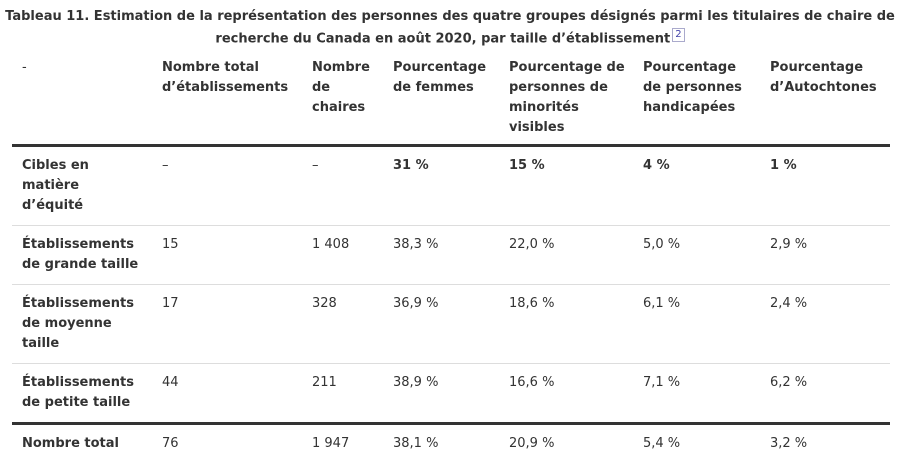  What do you see at coordinates (825, 255) in the screenshot?
I see `cell: 2,9 %` at bounding box center [825, 255].